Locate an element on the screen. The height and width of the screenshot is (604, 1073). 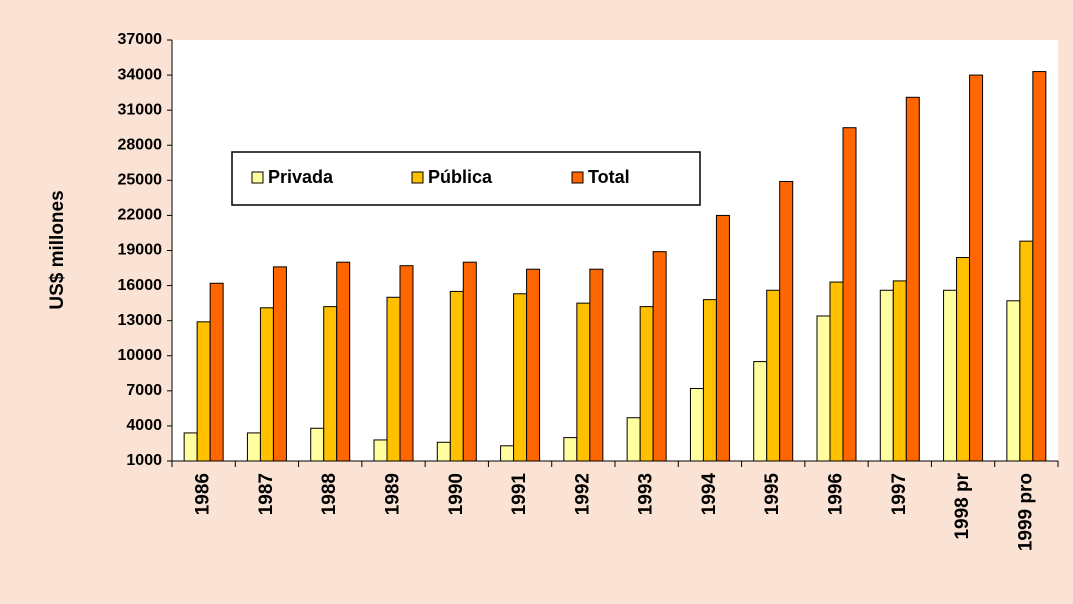
y-tick-label: 19000 is located at coordinates (140, 250).